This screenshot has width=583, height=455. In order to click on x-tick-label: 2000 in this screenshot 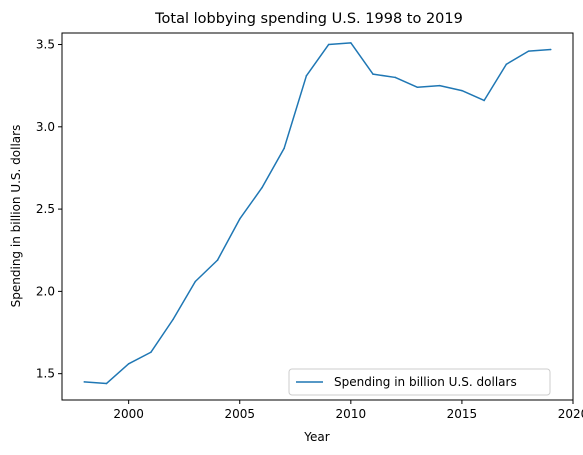, I will do `click(128, 414)`.